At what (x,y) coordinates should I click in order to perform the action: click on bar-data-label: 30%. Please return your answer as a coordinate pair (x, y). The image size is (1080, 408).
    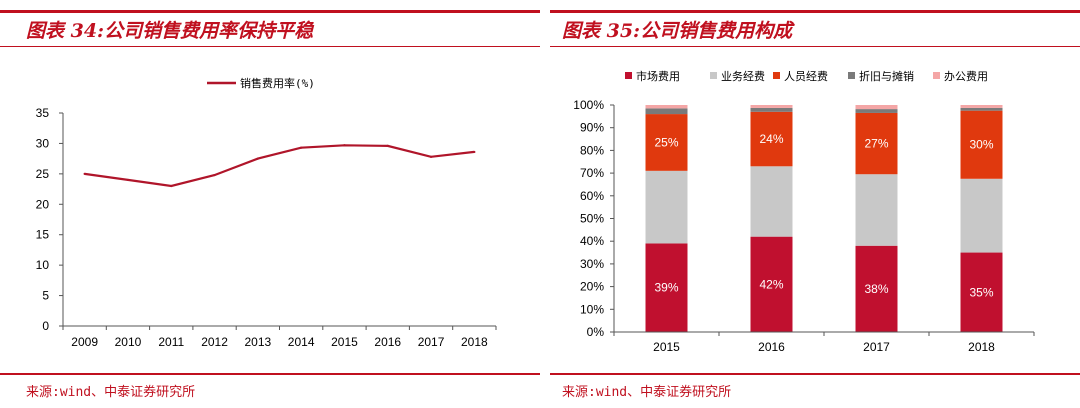
    Looking at the image, I should click on (981, 145).